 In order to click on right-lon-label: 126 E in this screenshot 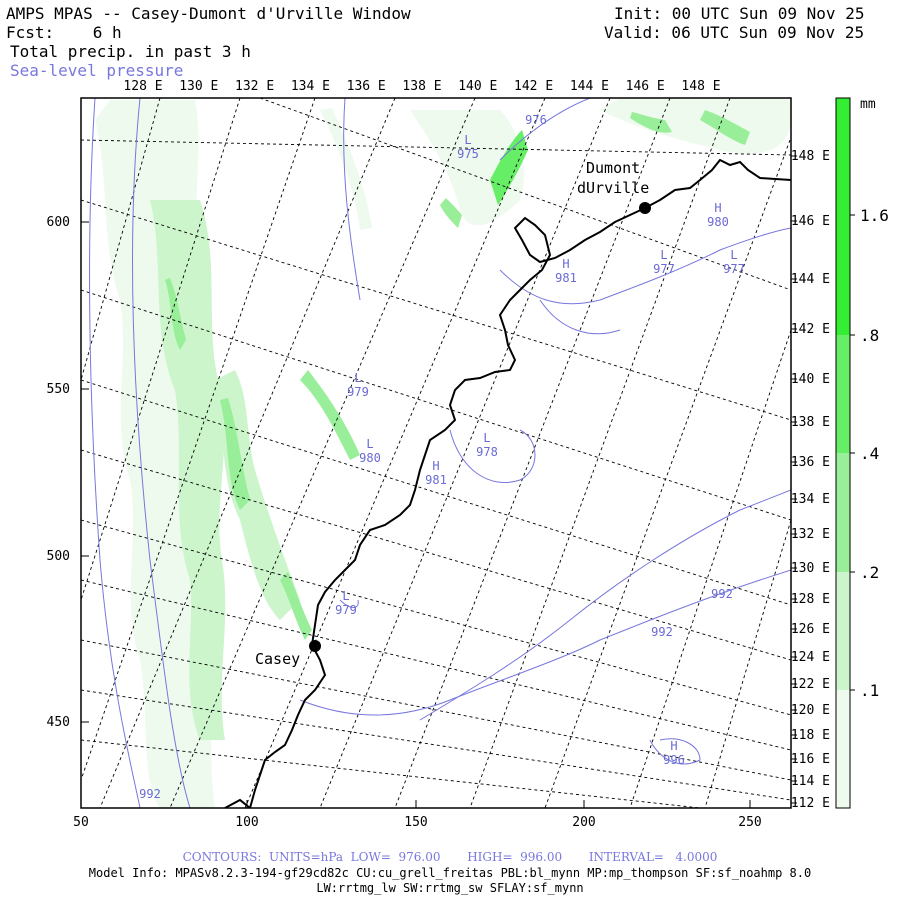, I will do `click(810, 629)`.